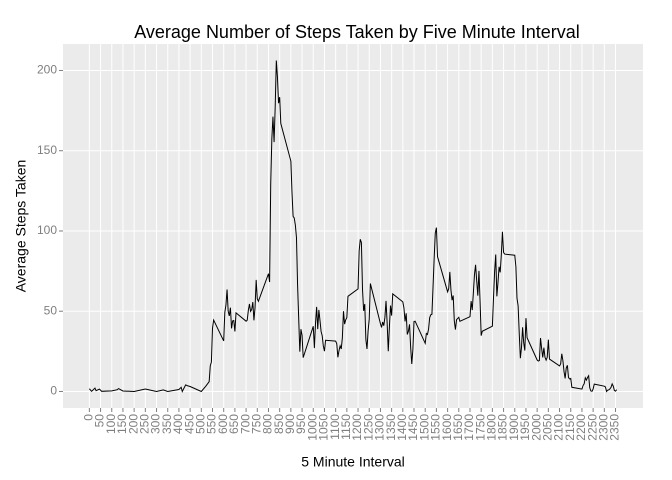 The height and width of the screenshot is (480, 672). I want to click on x-tick-label: 2300, so click(603, 427).